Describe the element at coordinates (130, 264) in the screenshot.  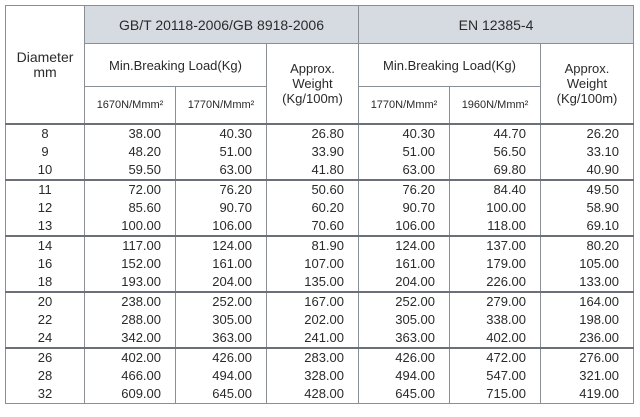
I see `value-cell: 152.00` at that location.